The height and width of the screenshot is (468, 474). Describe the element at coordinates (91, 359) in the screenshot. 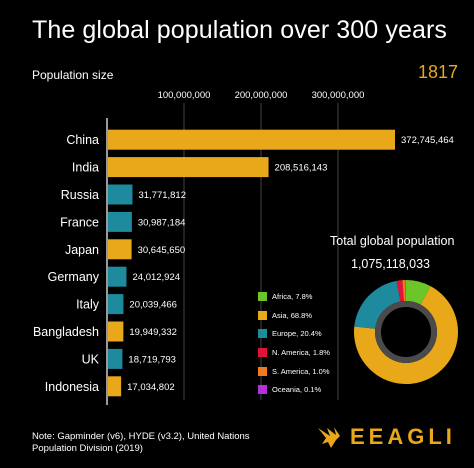

I see `category-label: UK` at that location.